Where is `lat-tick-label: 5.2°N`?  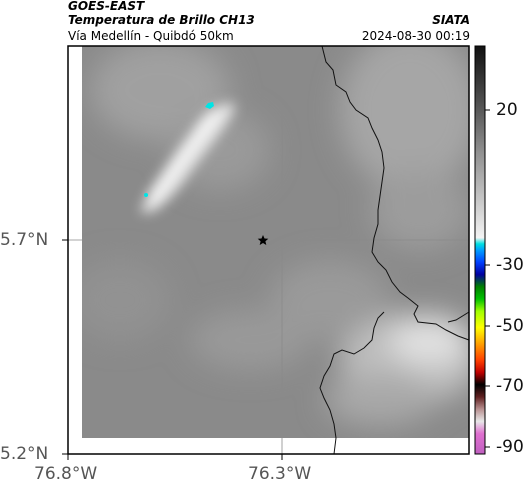 lat-tick-label: 5.2°N is located at coordinates (24, 454).